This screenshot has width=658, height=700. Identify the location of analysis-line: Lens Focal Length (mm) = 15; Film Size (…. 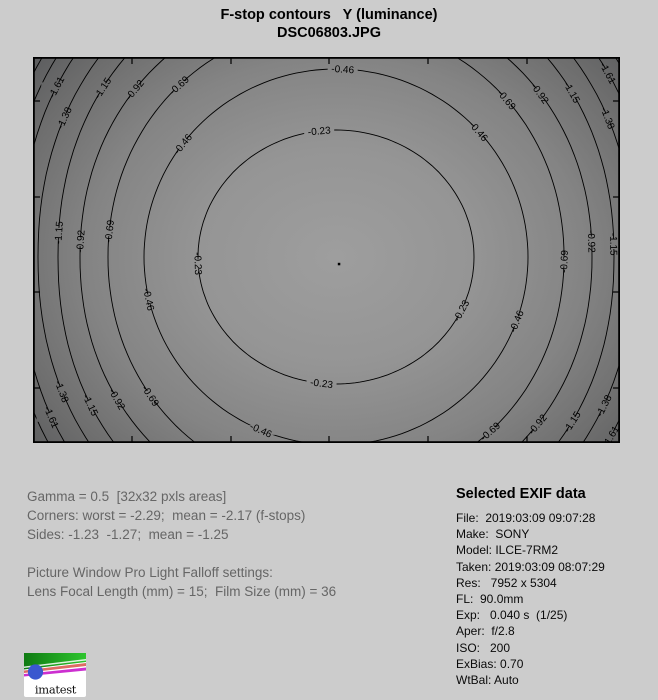
(182, 591).